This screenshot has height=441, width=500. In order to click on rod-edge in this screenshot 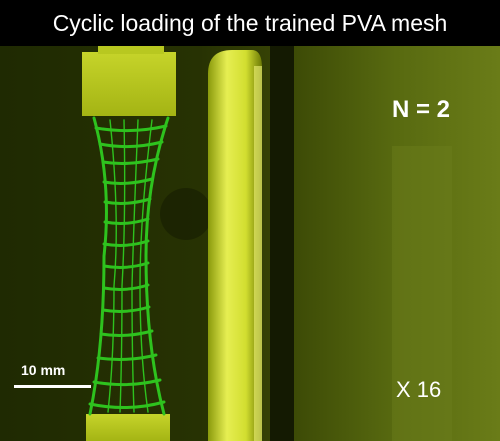, I will do `click(258, 253)`.